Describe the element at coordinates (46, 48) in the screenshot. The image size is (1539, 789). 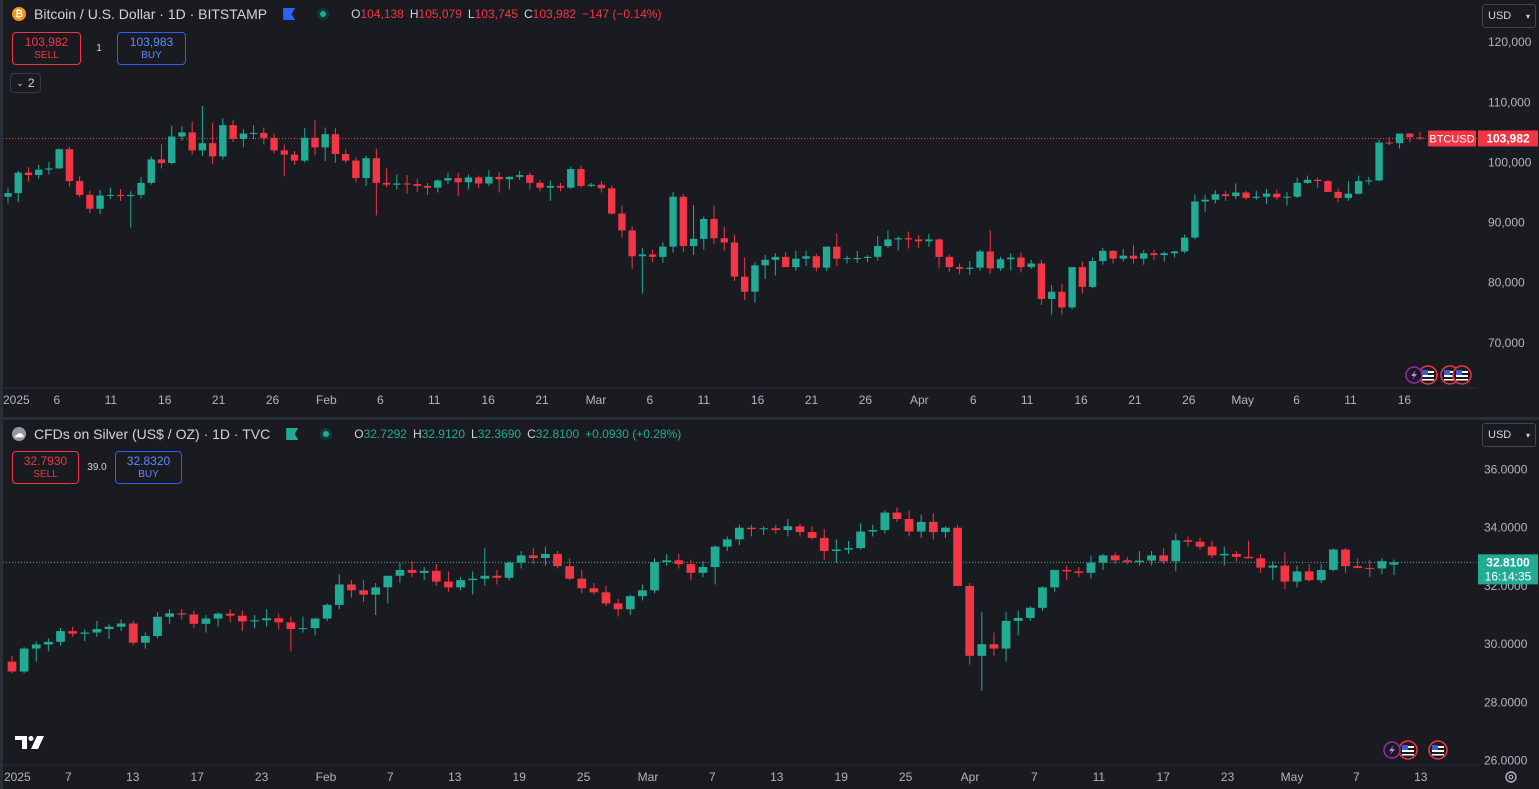
I see `sell-button: 103,982 SELL` at that location.